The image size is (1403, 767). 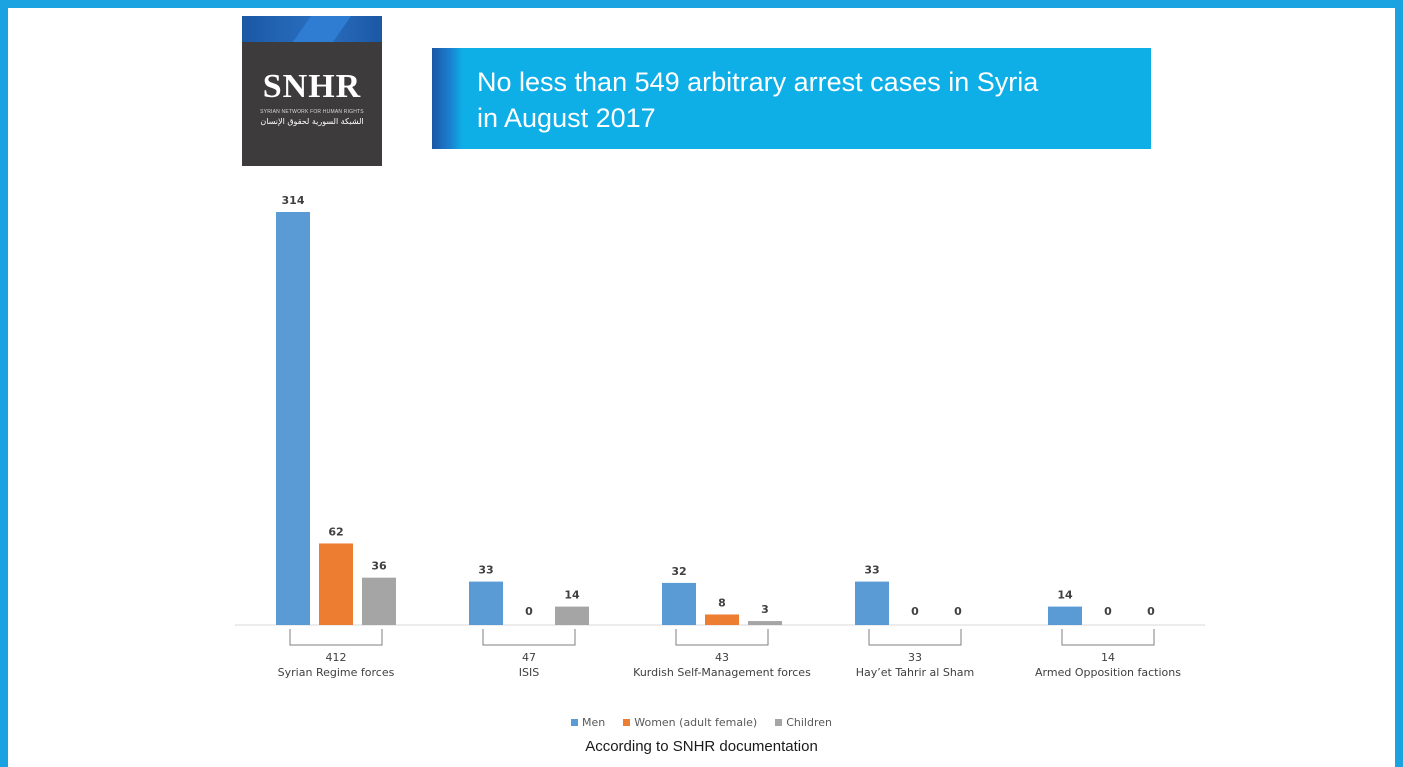 What do you see at coordinates (915, 657) in the screenshot?
I see `category-total: 33` at bounding box center [915, 657].